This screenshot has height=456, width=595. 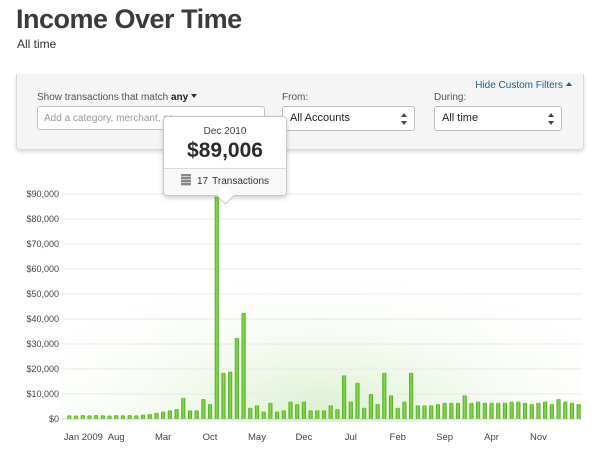 I want to click on match-mode-dropdown: any, so click(x=179, y=97).